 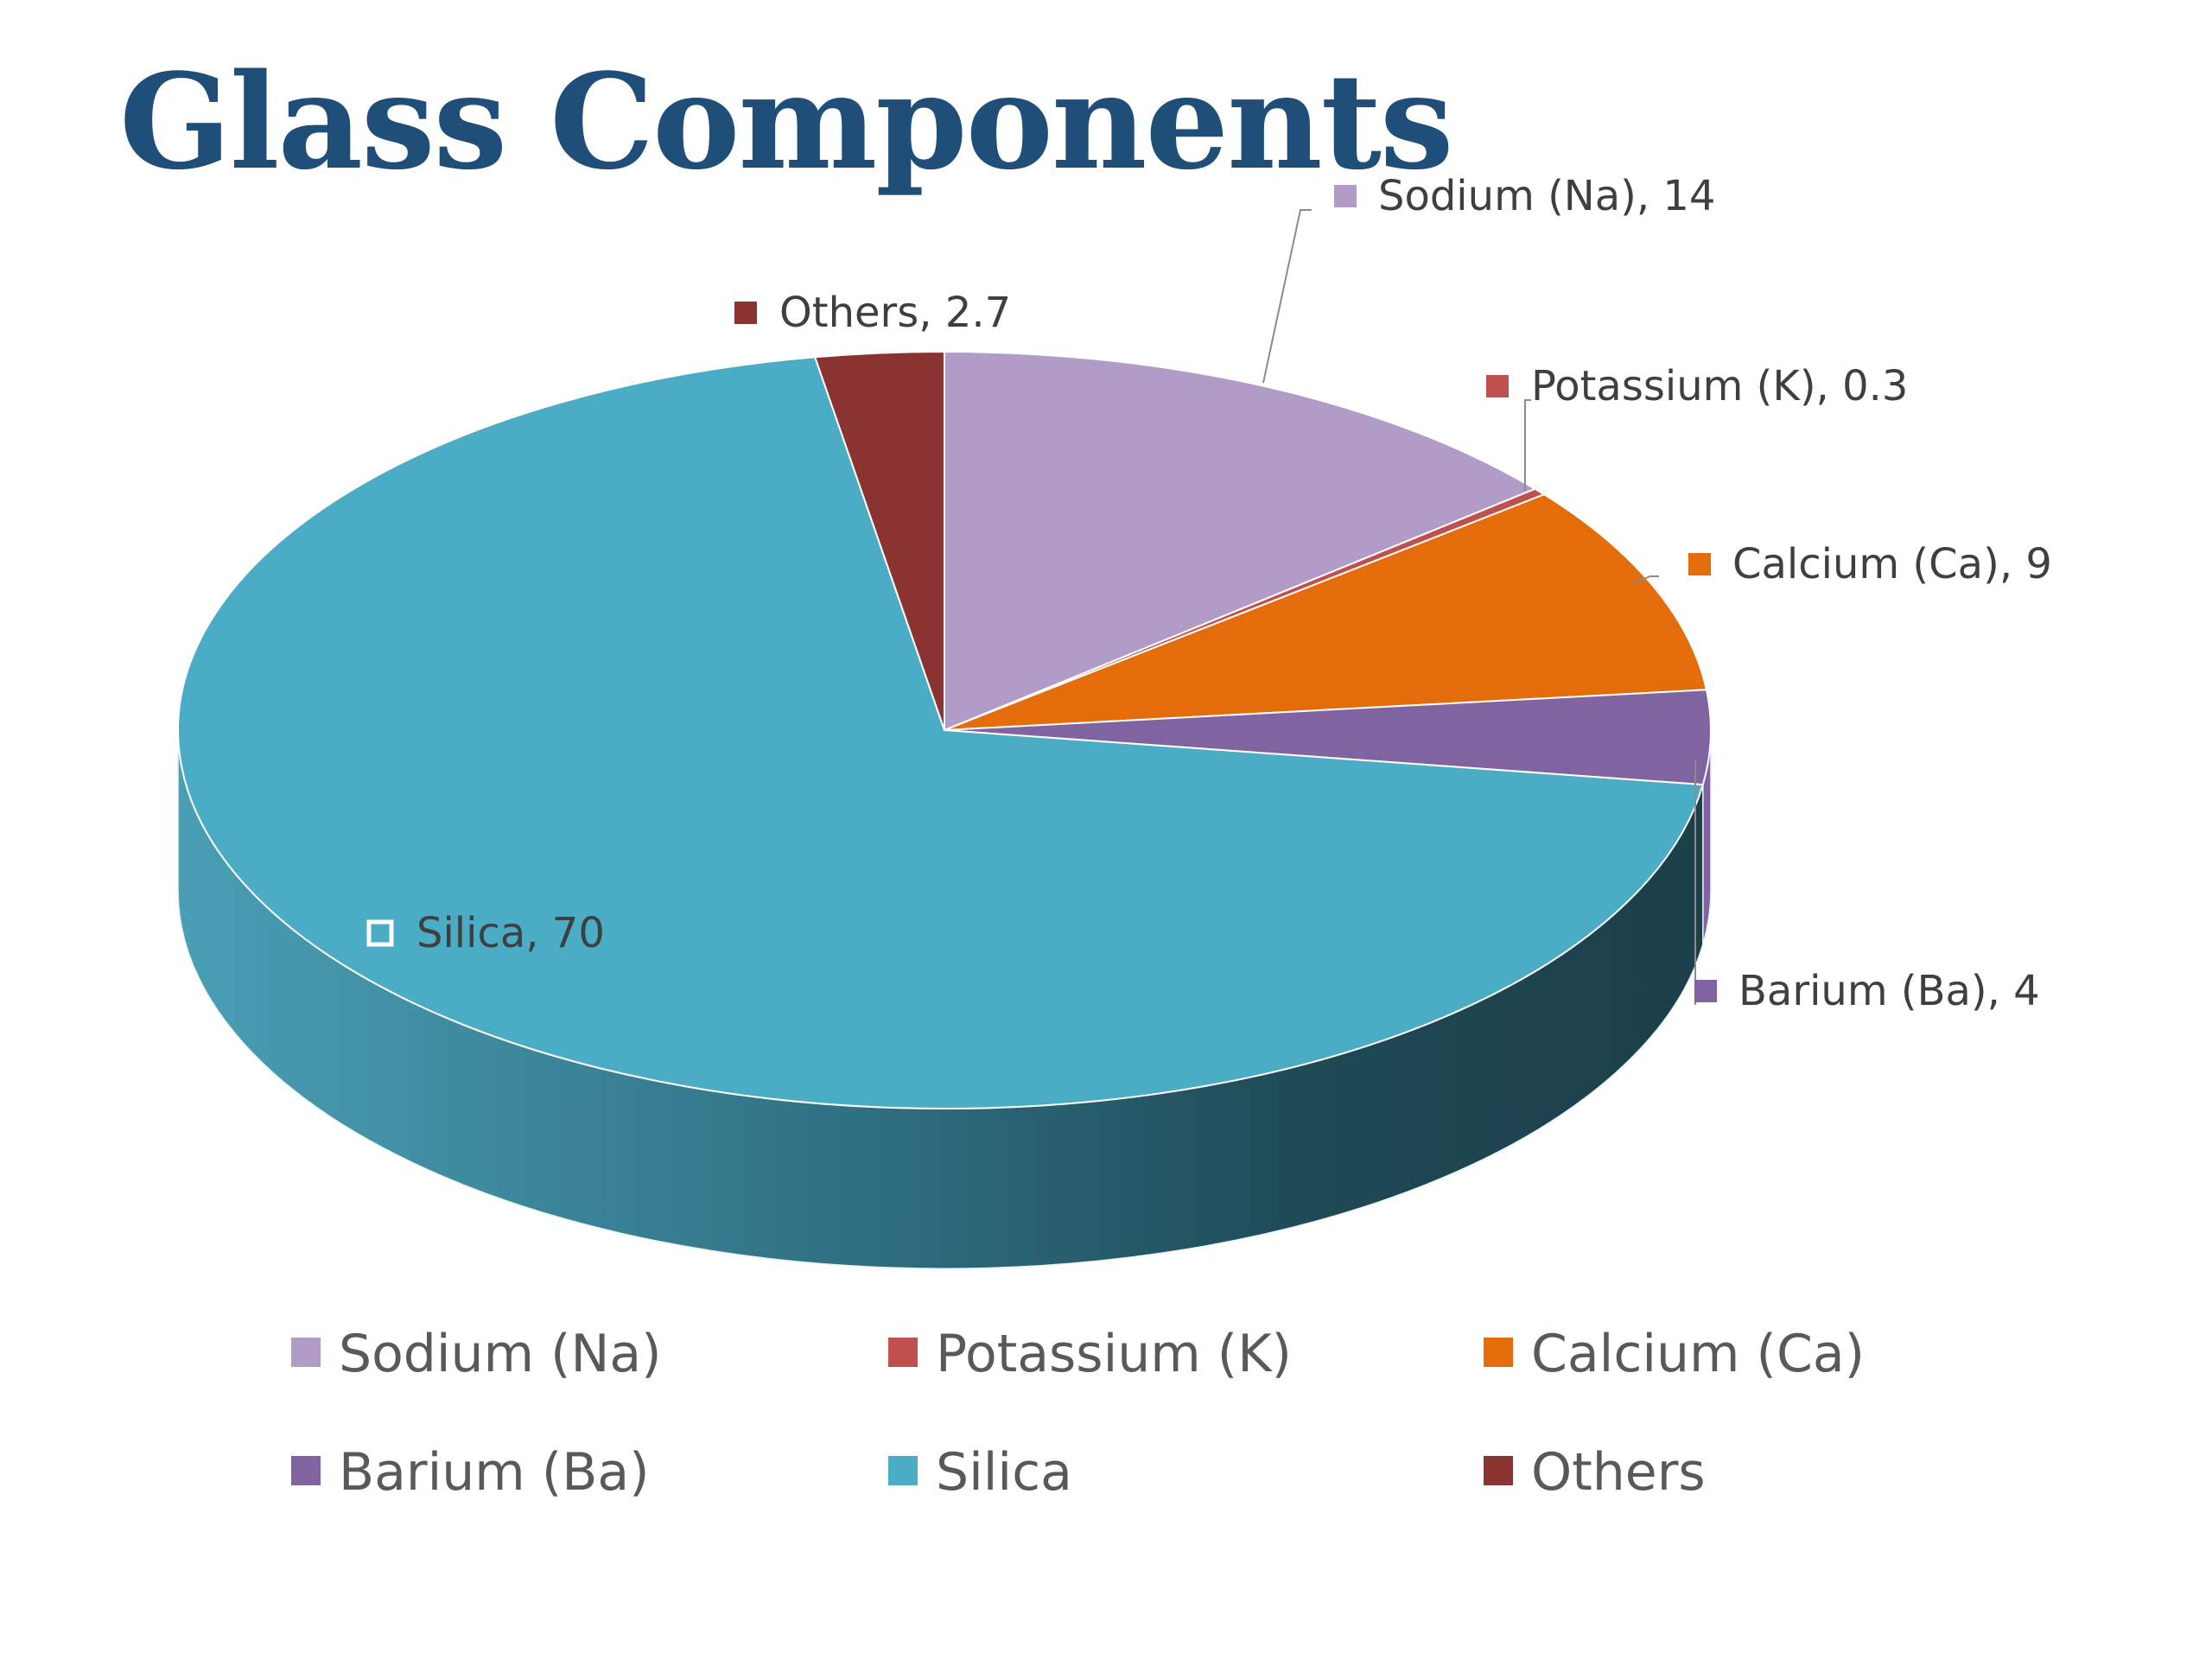 What do you see at coordinates (745, 313) in the screenshot?
I see `data-label-key-others` at bounding box center [745, 313].